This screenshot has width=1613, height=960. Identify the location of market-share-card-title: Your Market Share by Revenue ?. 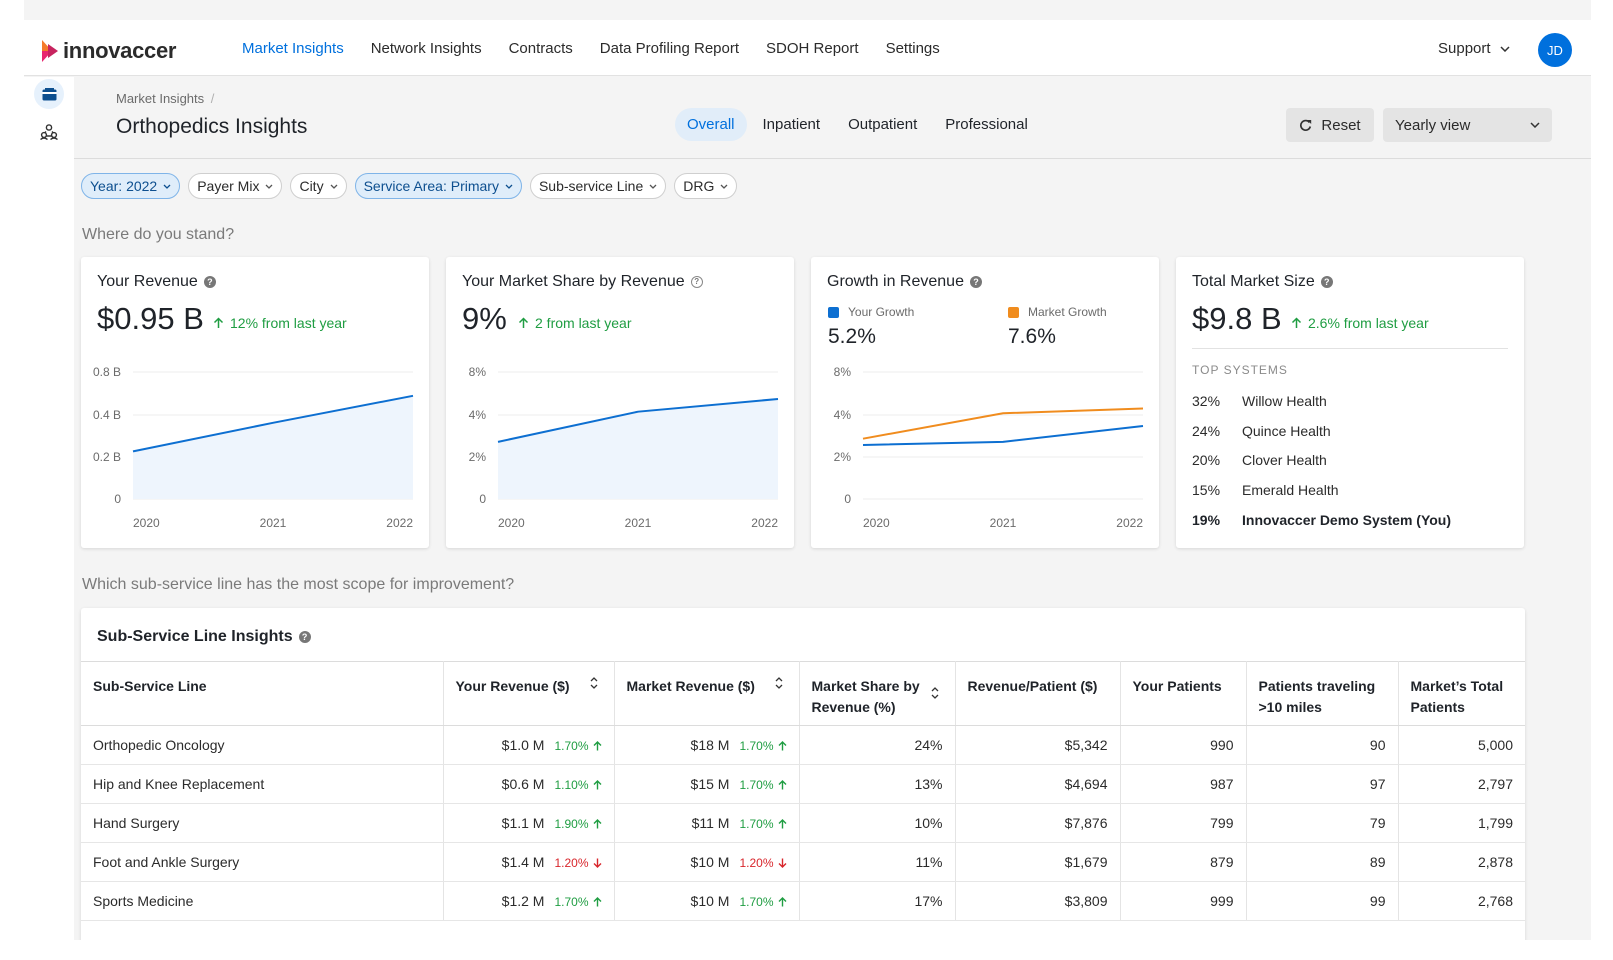
(582, 282).